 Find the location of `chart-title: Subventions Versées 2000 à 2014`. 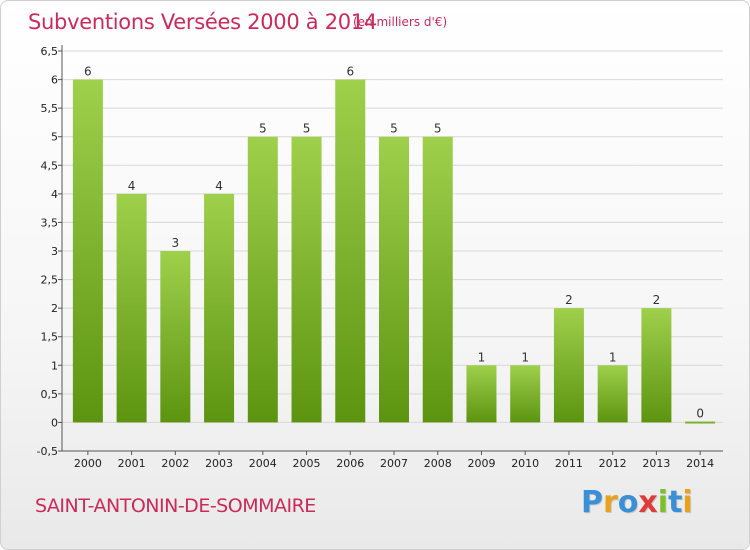

chart-title: Subventions Versées 2000 à 2014 is located at coordinates (202, 22).